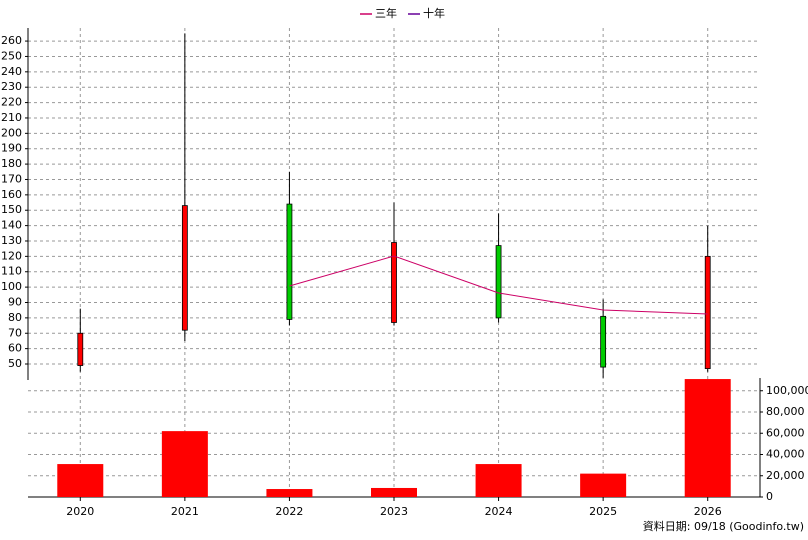  What do you see at coordinates (11, 178) in the screenshot?
I see `y-tick-label: 170` at bounding box center [11, 178].